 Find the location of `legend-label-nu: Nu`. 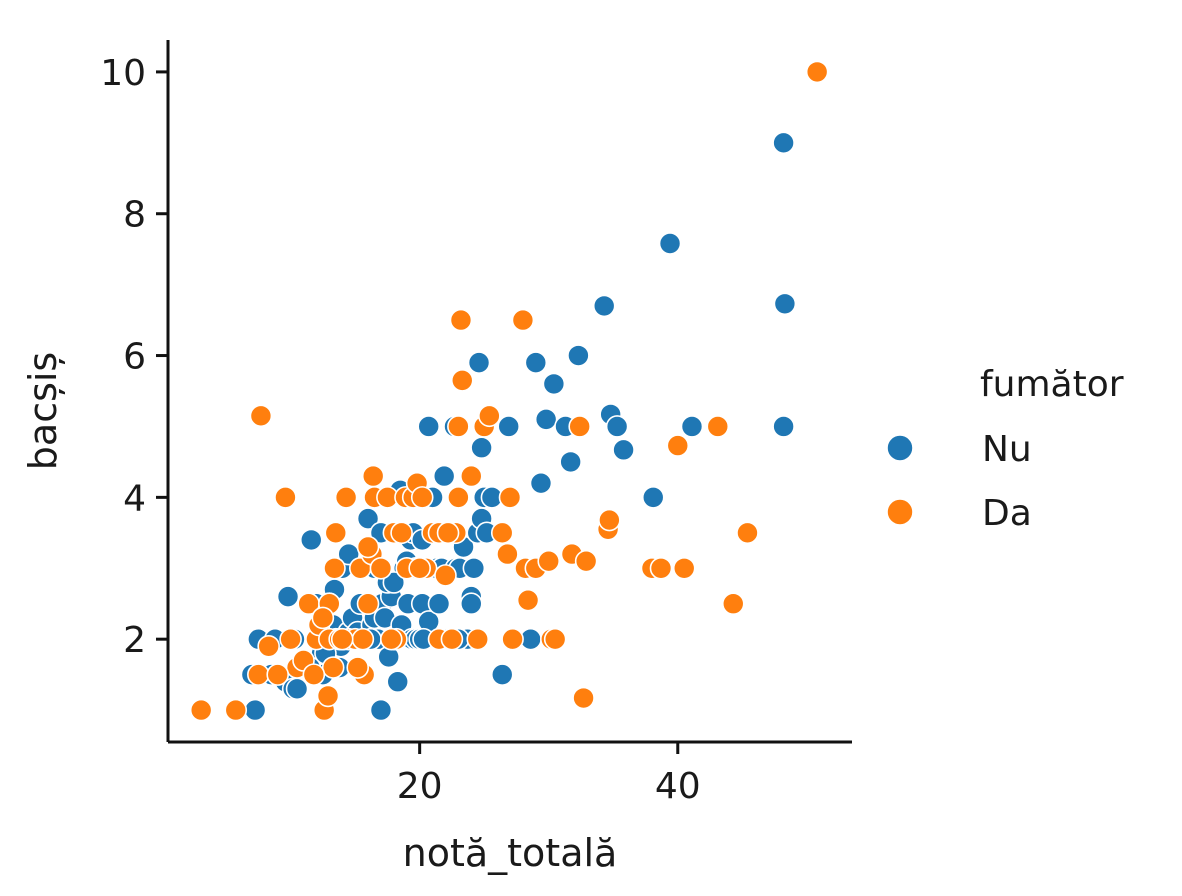

legend-label-nu: Nu is located at coordinates (1007, 449).